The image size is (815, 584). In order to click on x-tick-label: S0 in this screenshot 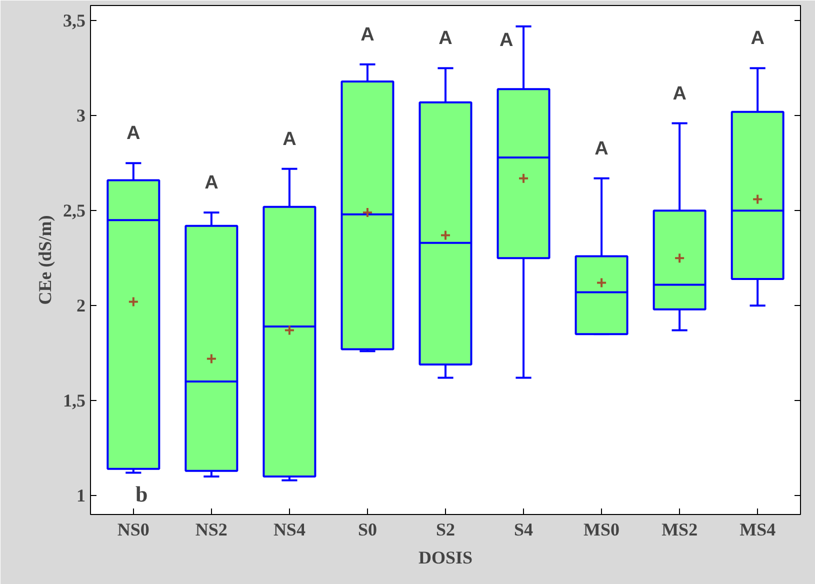, I will do `click(367, 530)`.